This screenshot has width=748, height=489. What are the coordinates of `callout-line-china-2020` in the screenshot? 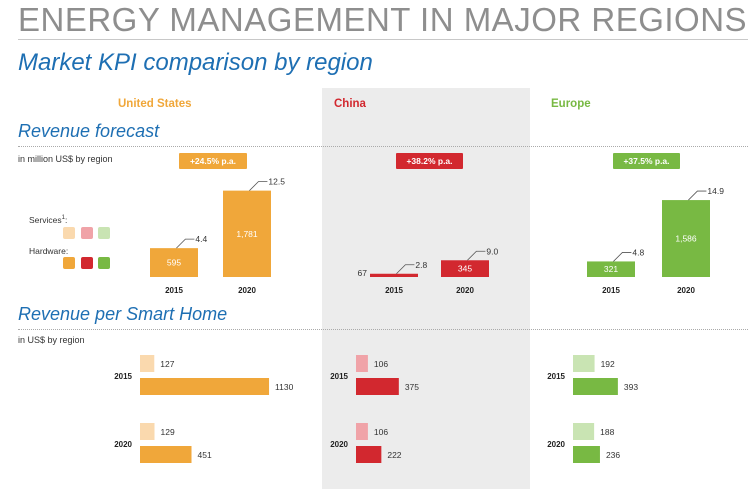 It's located at (476, 255).